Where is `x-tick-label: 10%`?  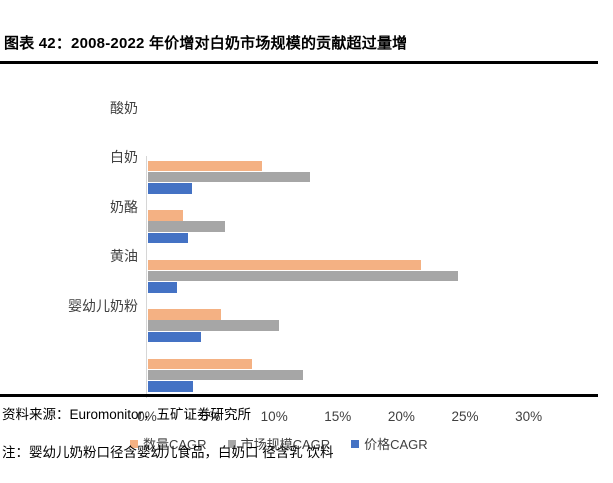
x-tick-label: 10% is located at coordinates (274, 416).